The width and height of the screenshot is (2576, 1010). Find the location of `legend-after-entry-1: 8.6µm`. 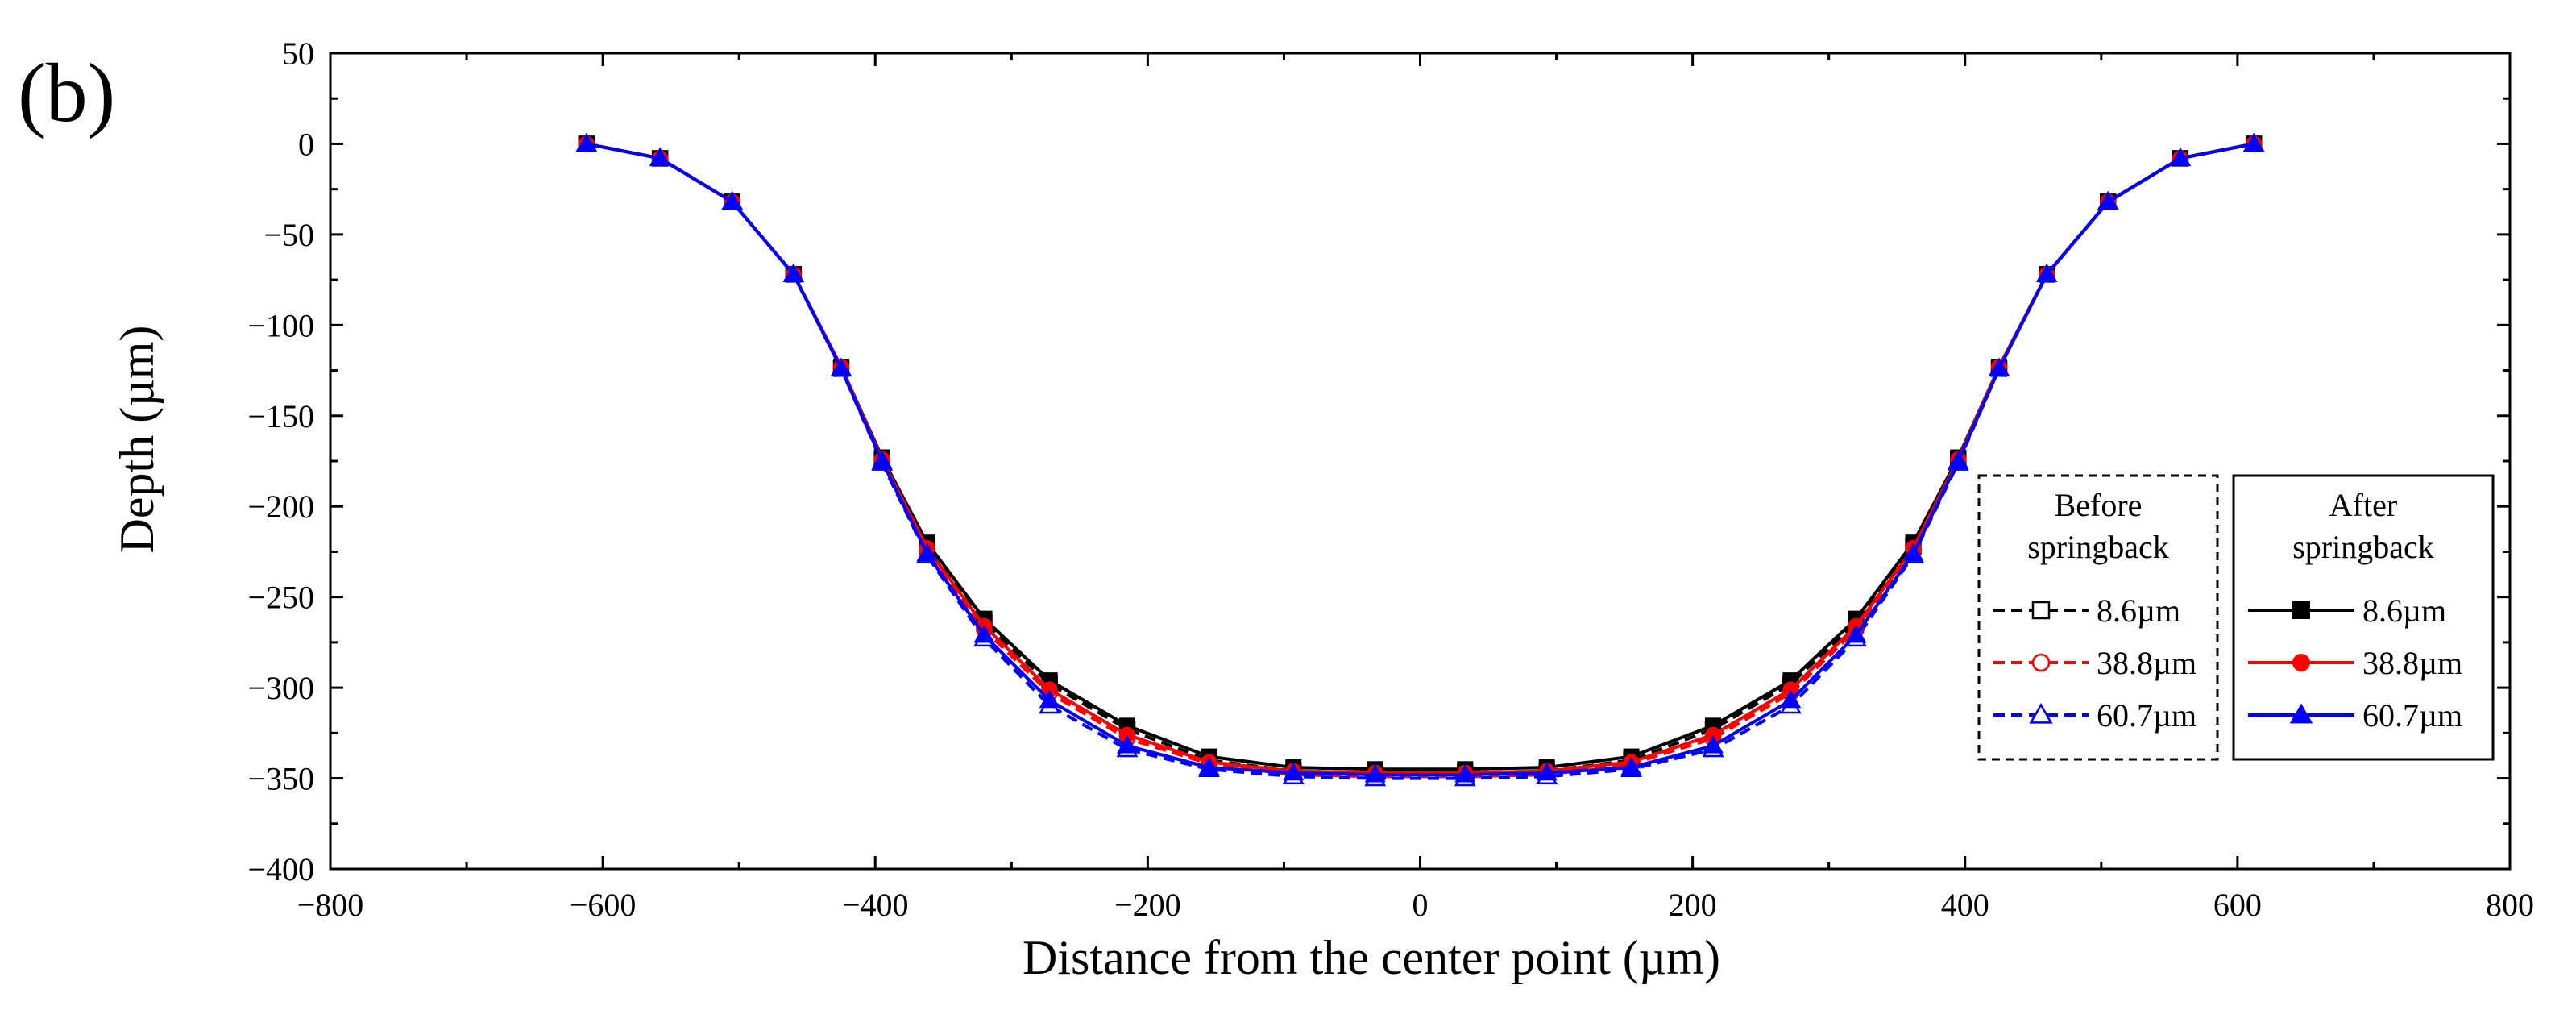

legend-after-entry-1: 8.6µm is located at coordinates (2404, 610).